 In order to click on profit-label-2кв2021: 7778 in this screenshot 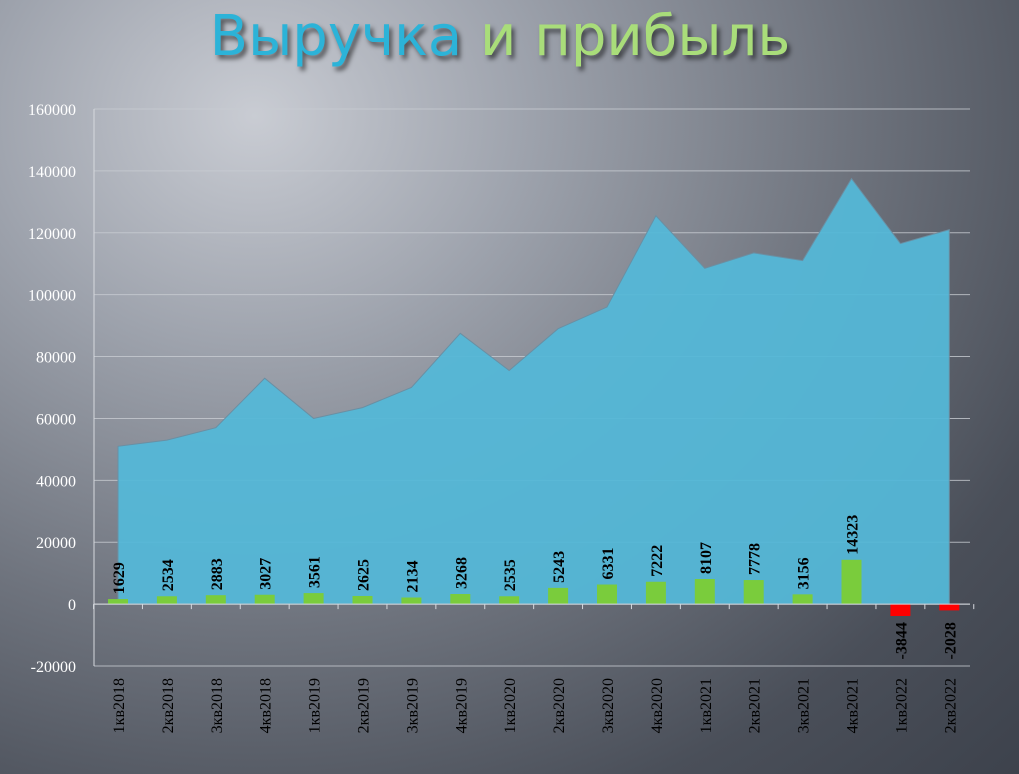, I will do `click(755, 559)`.